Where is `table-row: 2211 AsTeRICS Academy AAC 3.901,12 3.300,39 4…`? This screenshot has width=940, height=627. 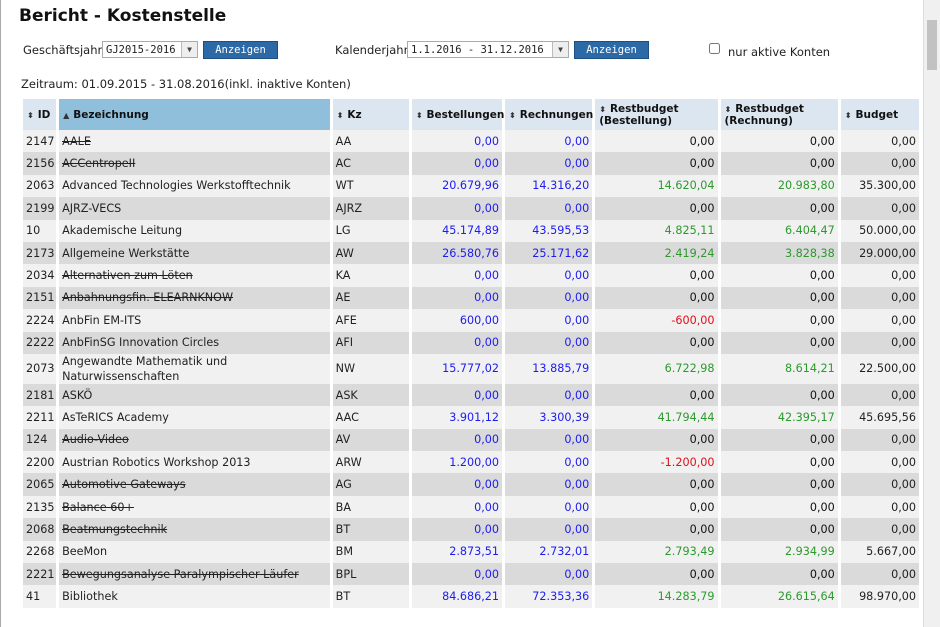 table-row: 2211 AsTeRICS Academy AAC 3.901,12 3.300,39 4… is located at coordinates (471, 417).